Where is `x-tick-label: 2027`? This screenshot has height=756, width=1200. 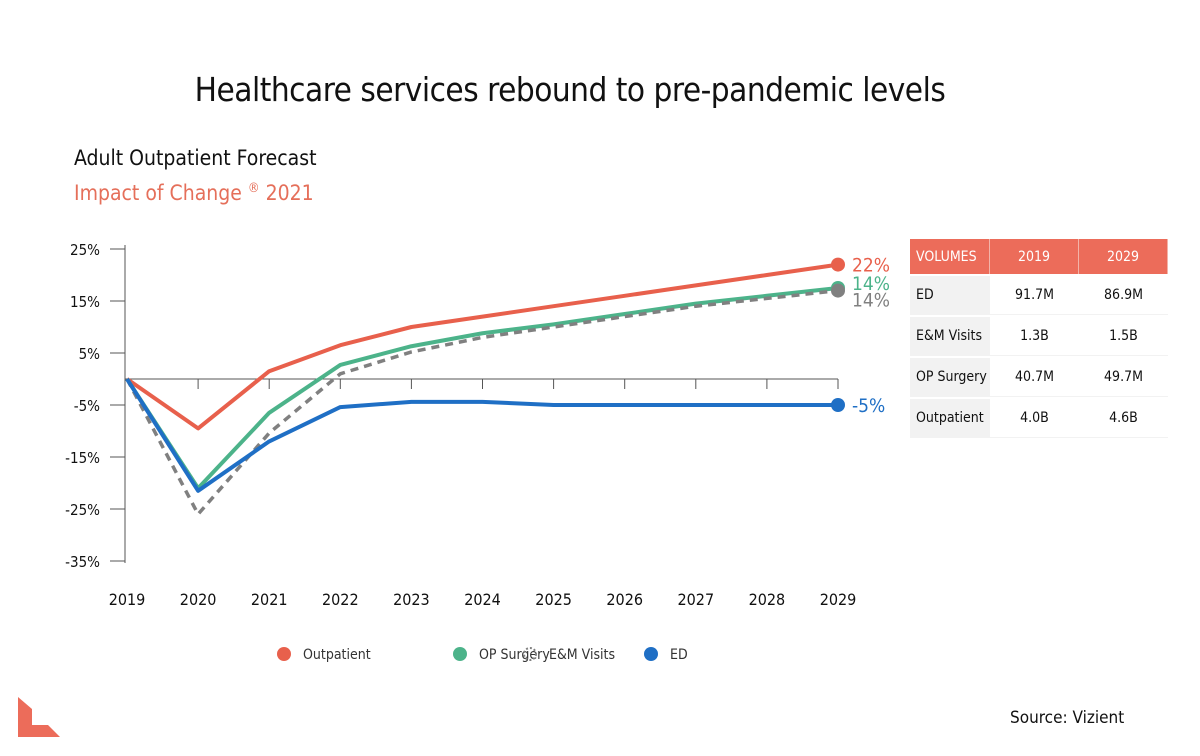
x-tick-label: 2027 is located at coordinates (695, 599).